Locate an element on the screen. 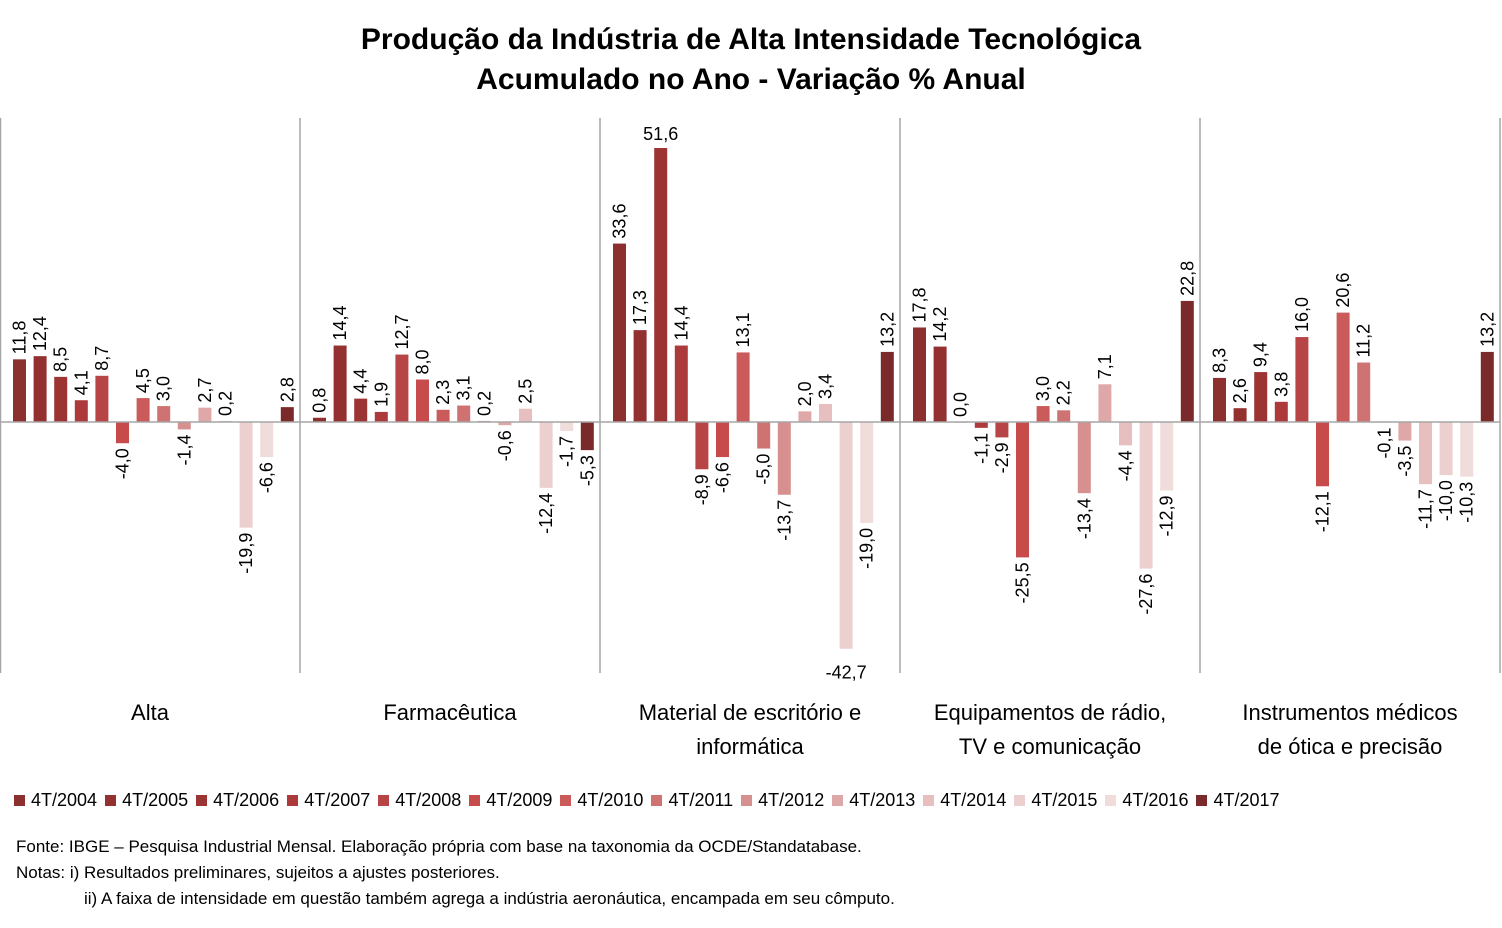 Image resolution: width=1502 pixels, height=928 pixels. data-label: -12,4 is located at coordinates (546, 513).